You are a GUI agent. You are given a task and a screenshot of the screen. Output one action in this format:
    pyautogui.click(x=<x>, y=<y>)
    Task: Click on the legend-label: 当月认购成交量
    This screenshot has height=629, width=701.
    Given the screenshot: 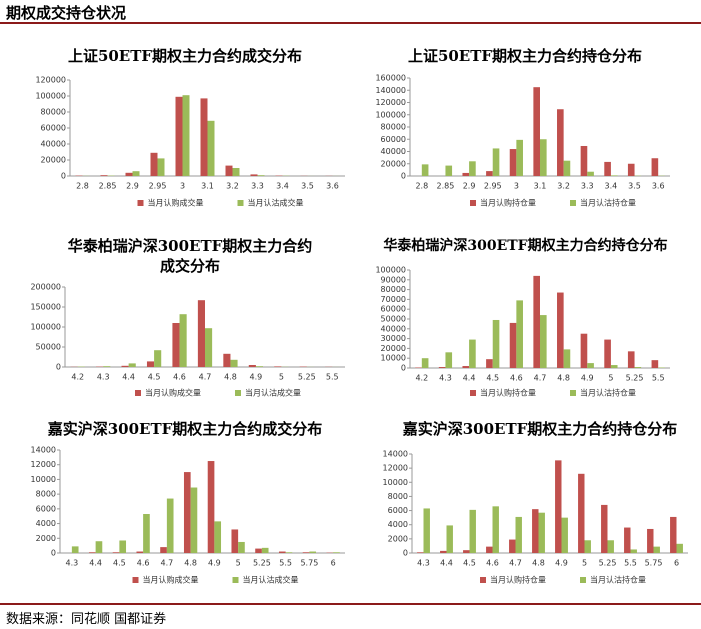 What is the action you would take?
    pyautogui.click(x=171, y=580)
    